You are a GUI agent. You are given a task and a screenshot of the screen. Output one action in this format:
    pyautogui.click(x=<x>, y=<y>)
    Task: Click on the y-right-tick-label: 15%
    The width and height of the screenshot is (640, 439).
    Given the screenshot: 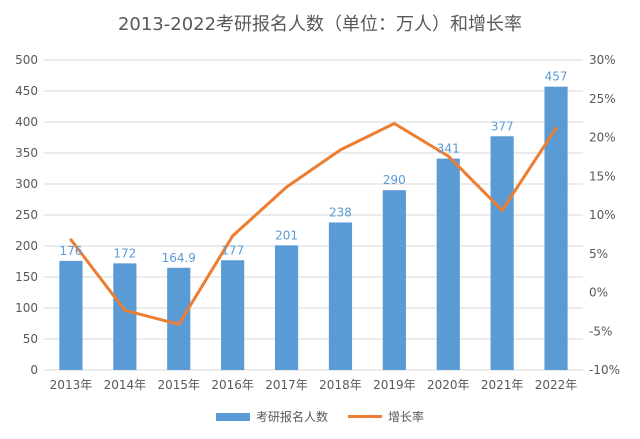 What is the action you would take?
    pyautogui.click(x=602, y=176)
    